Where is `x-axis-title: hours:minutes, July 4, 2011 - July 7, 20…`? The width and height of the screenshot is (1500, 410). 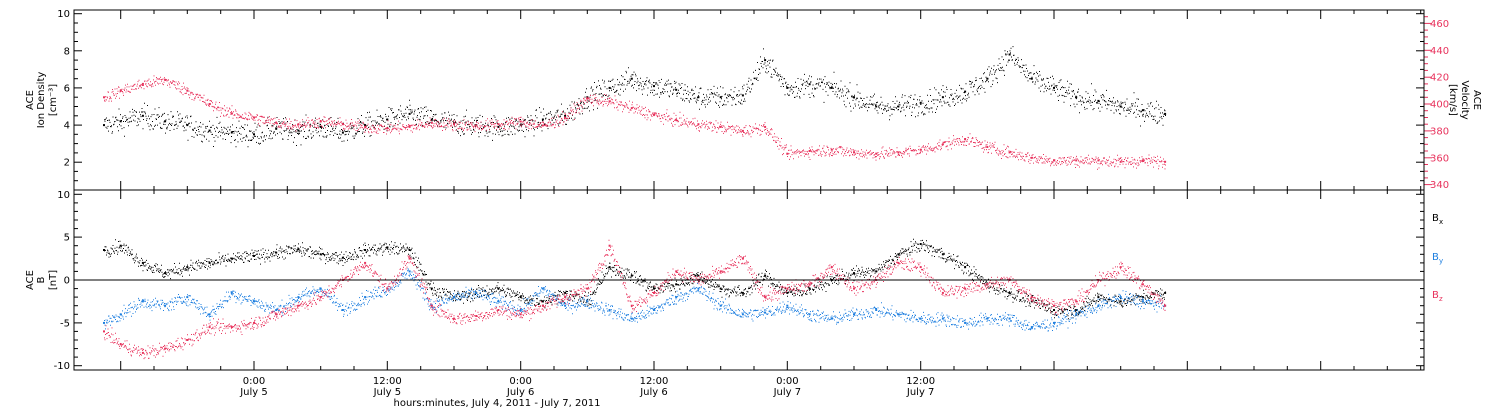 x-axis-title: hours:minutes, July 4, 2011 - July 7, 20… is located at coordinates (497, 403).